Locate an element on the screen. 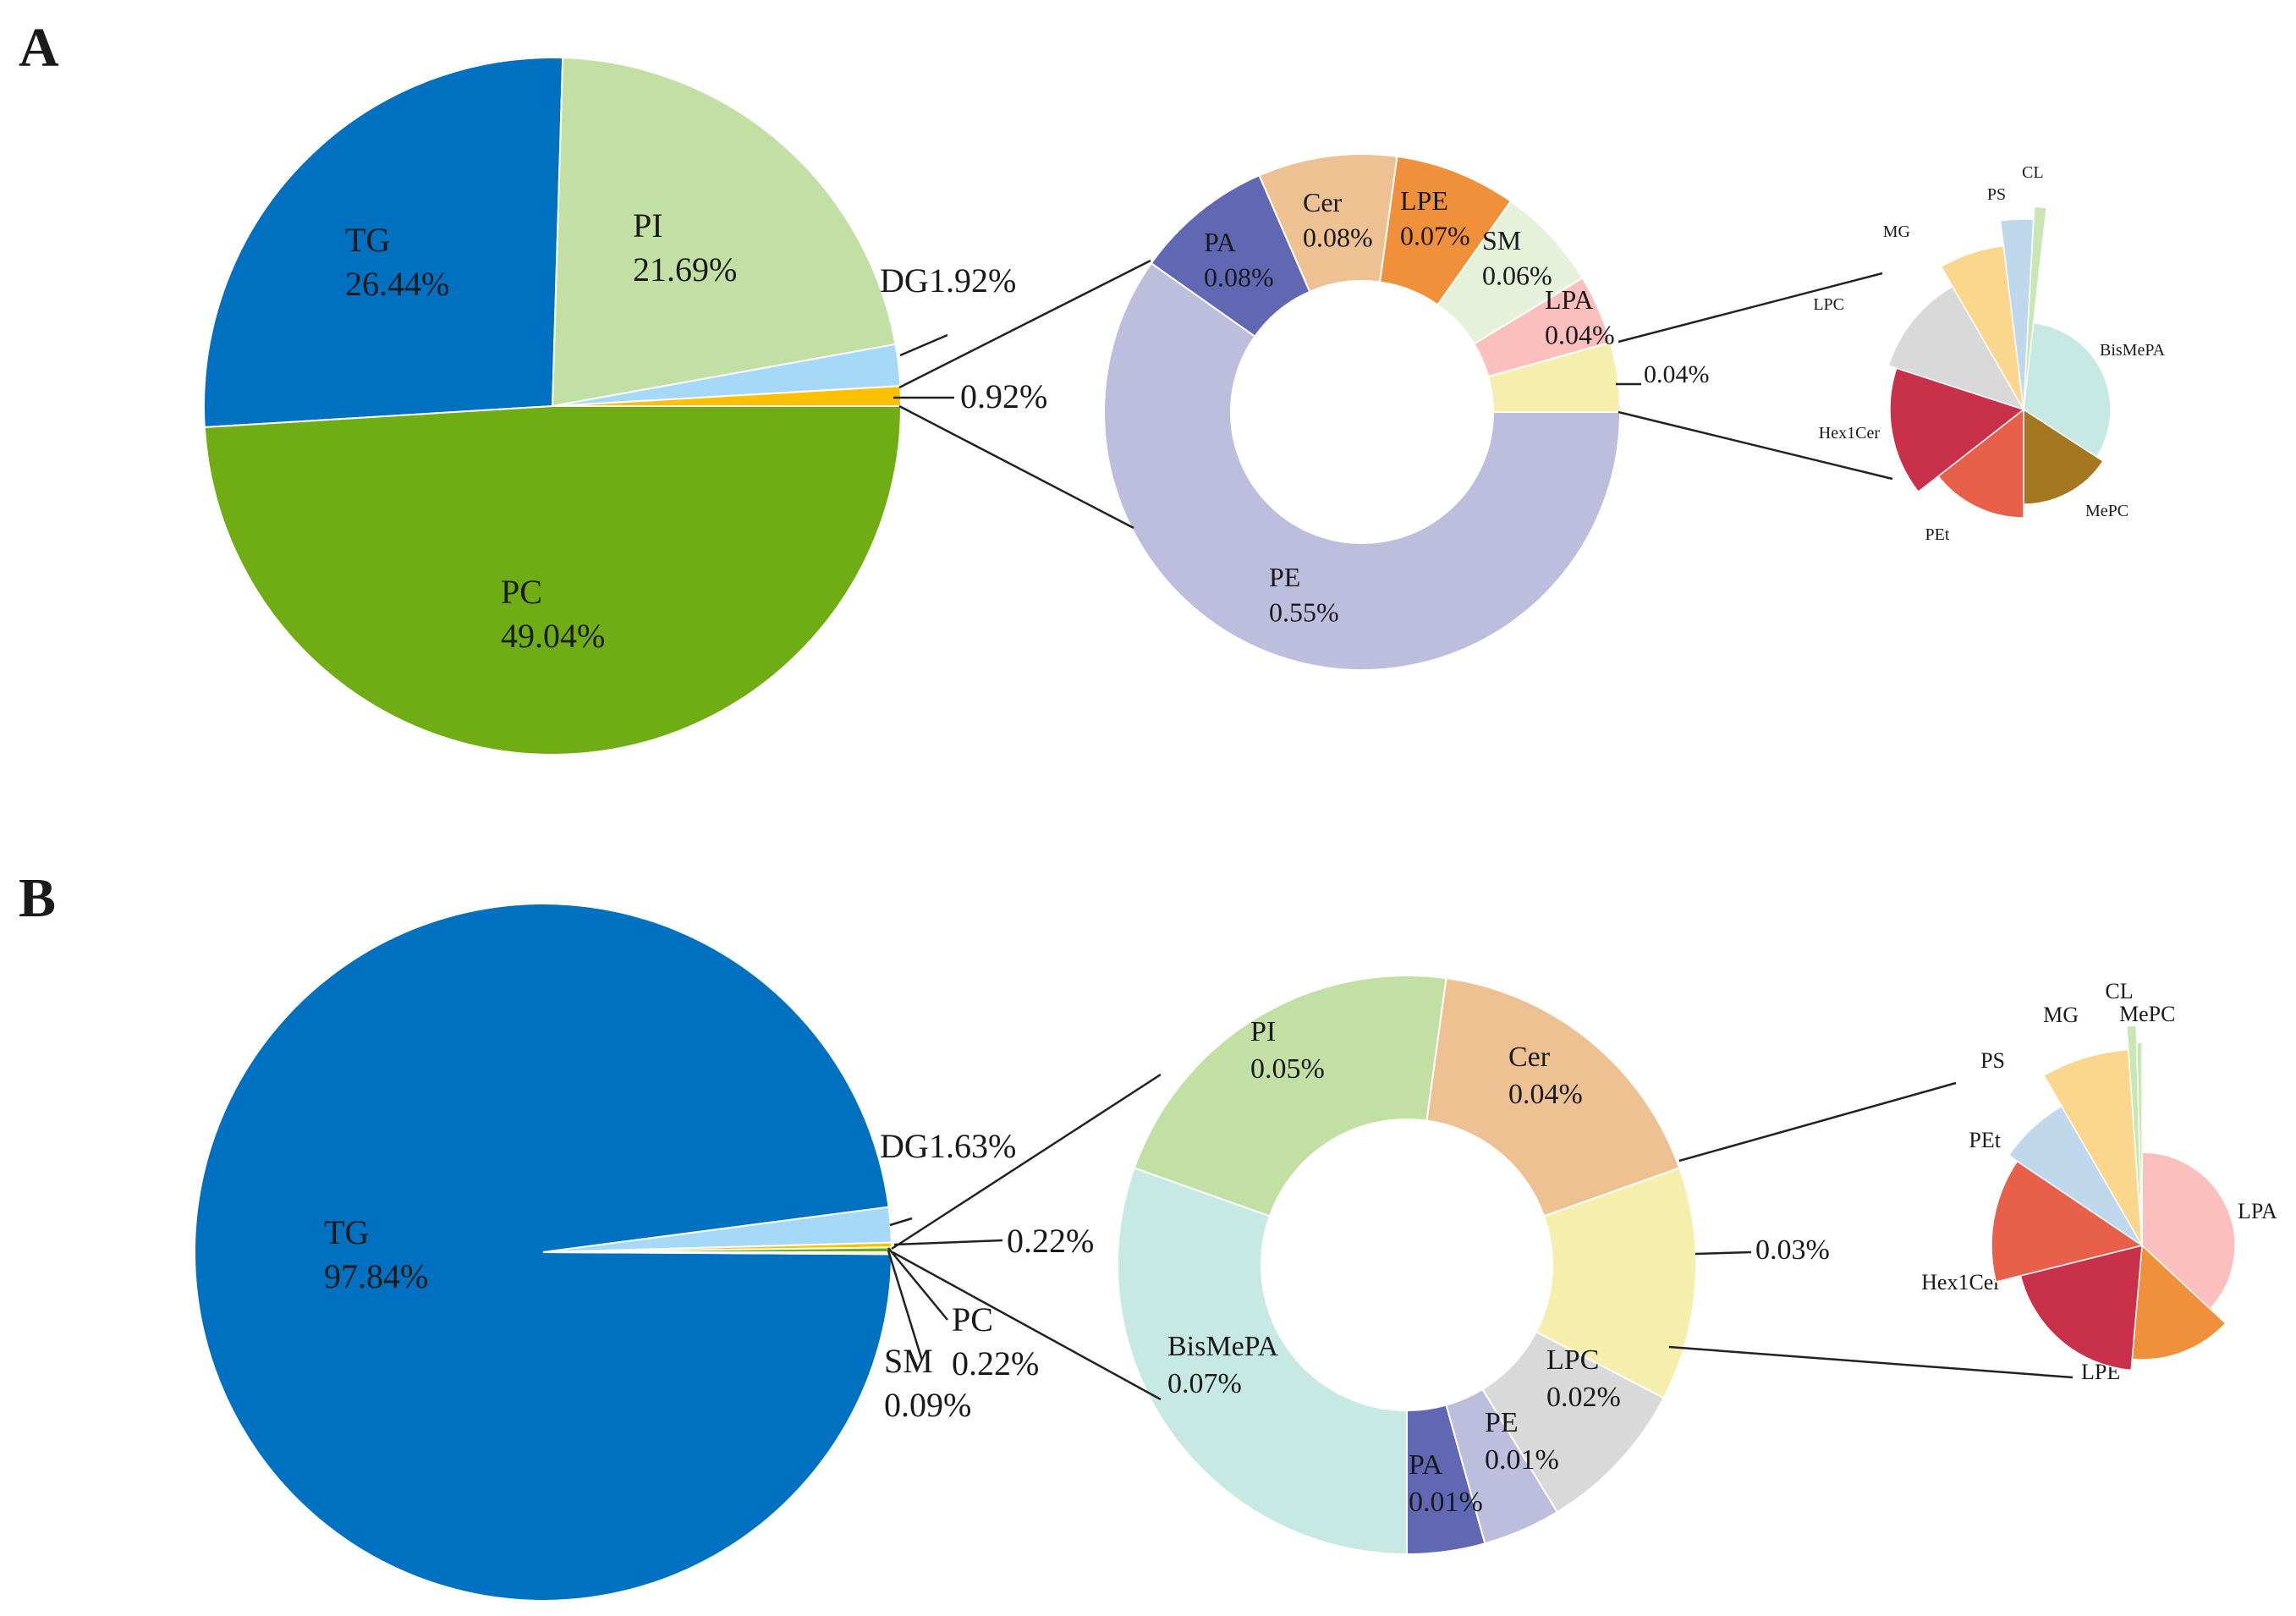 This screenshot has width=2296, height=1616. ring-value-other: 0.04% is located at coordinates (1677, 374).